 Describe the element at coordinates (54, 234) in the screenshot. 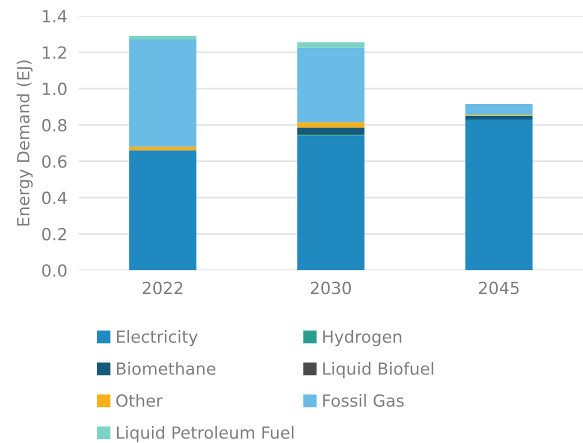

I see `y-tick-label: 0.2` at that location.